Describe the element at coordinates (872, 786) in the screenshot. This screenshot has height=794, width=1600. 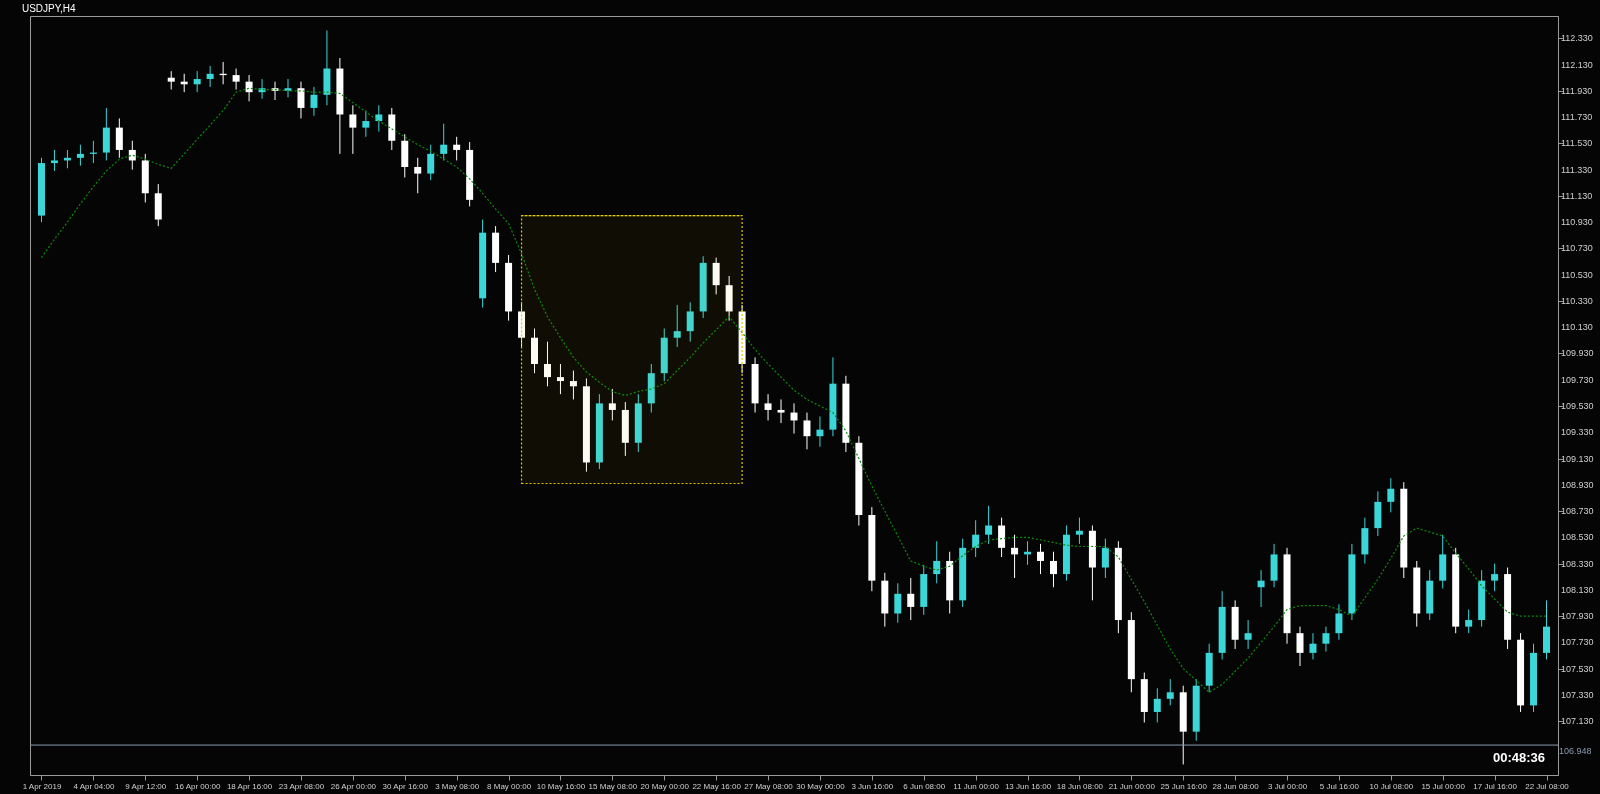
I see `x-tick-label: 3 Jun 16:00` at that location.